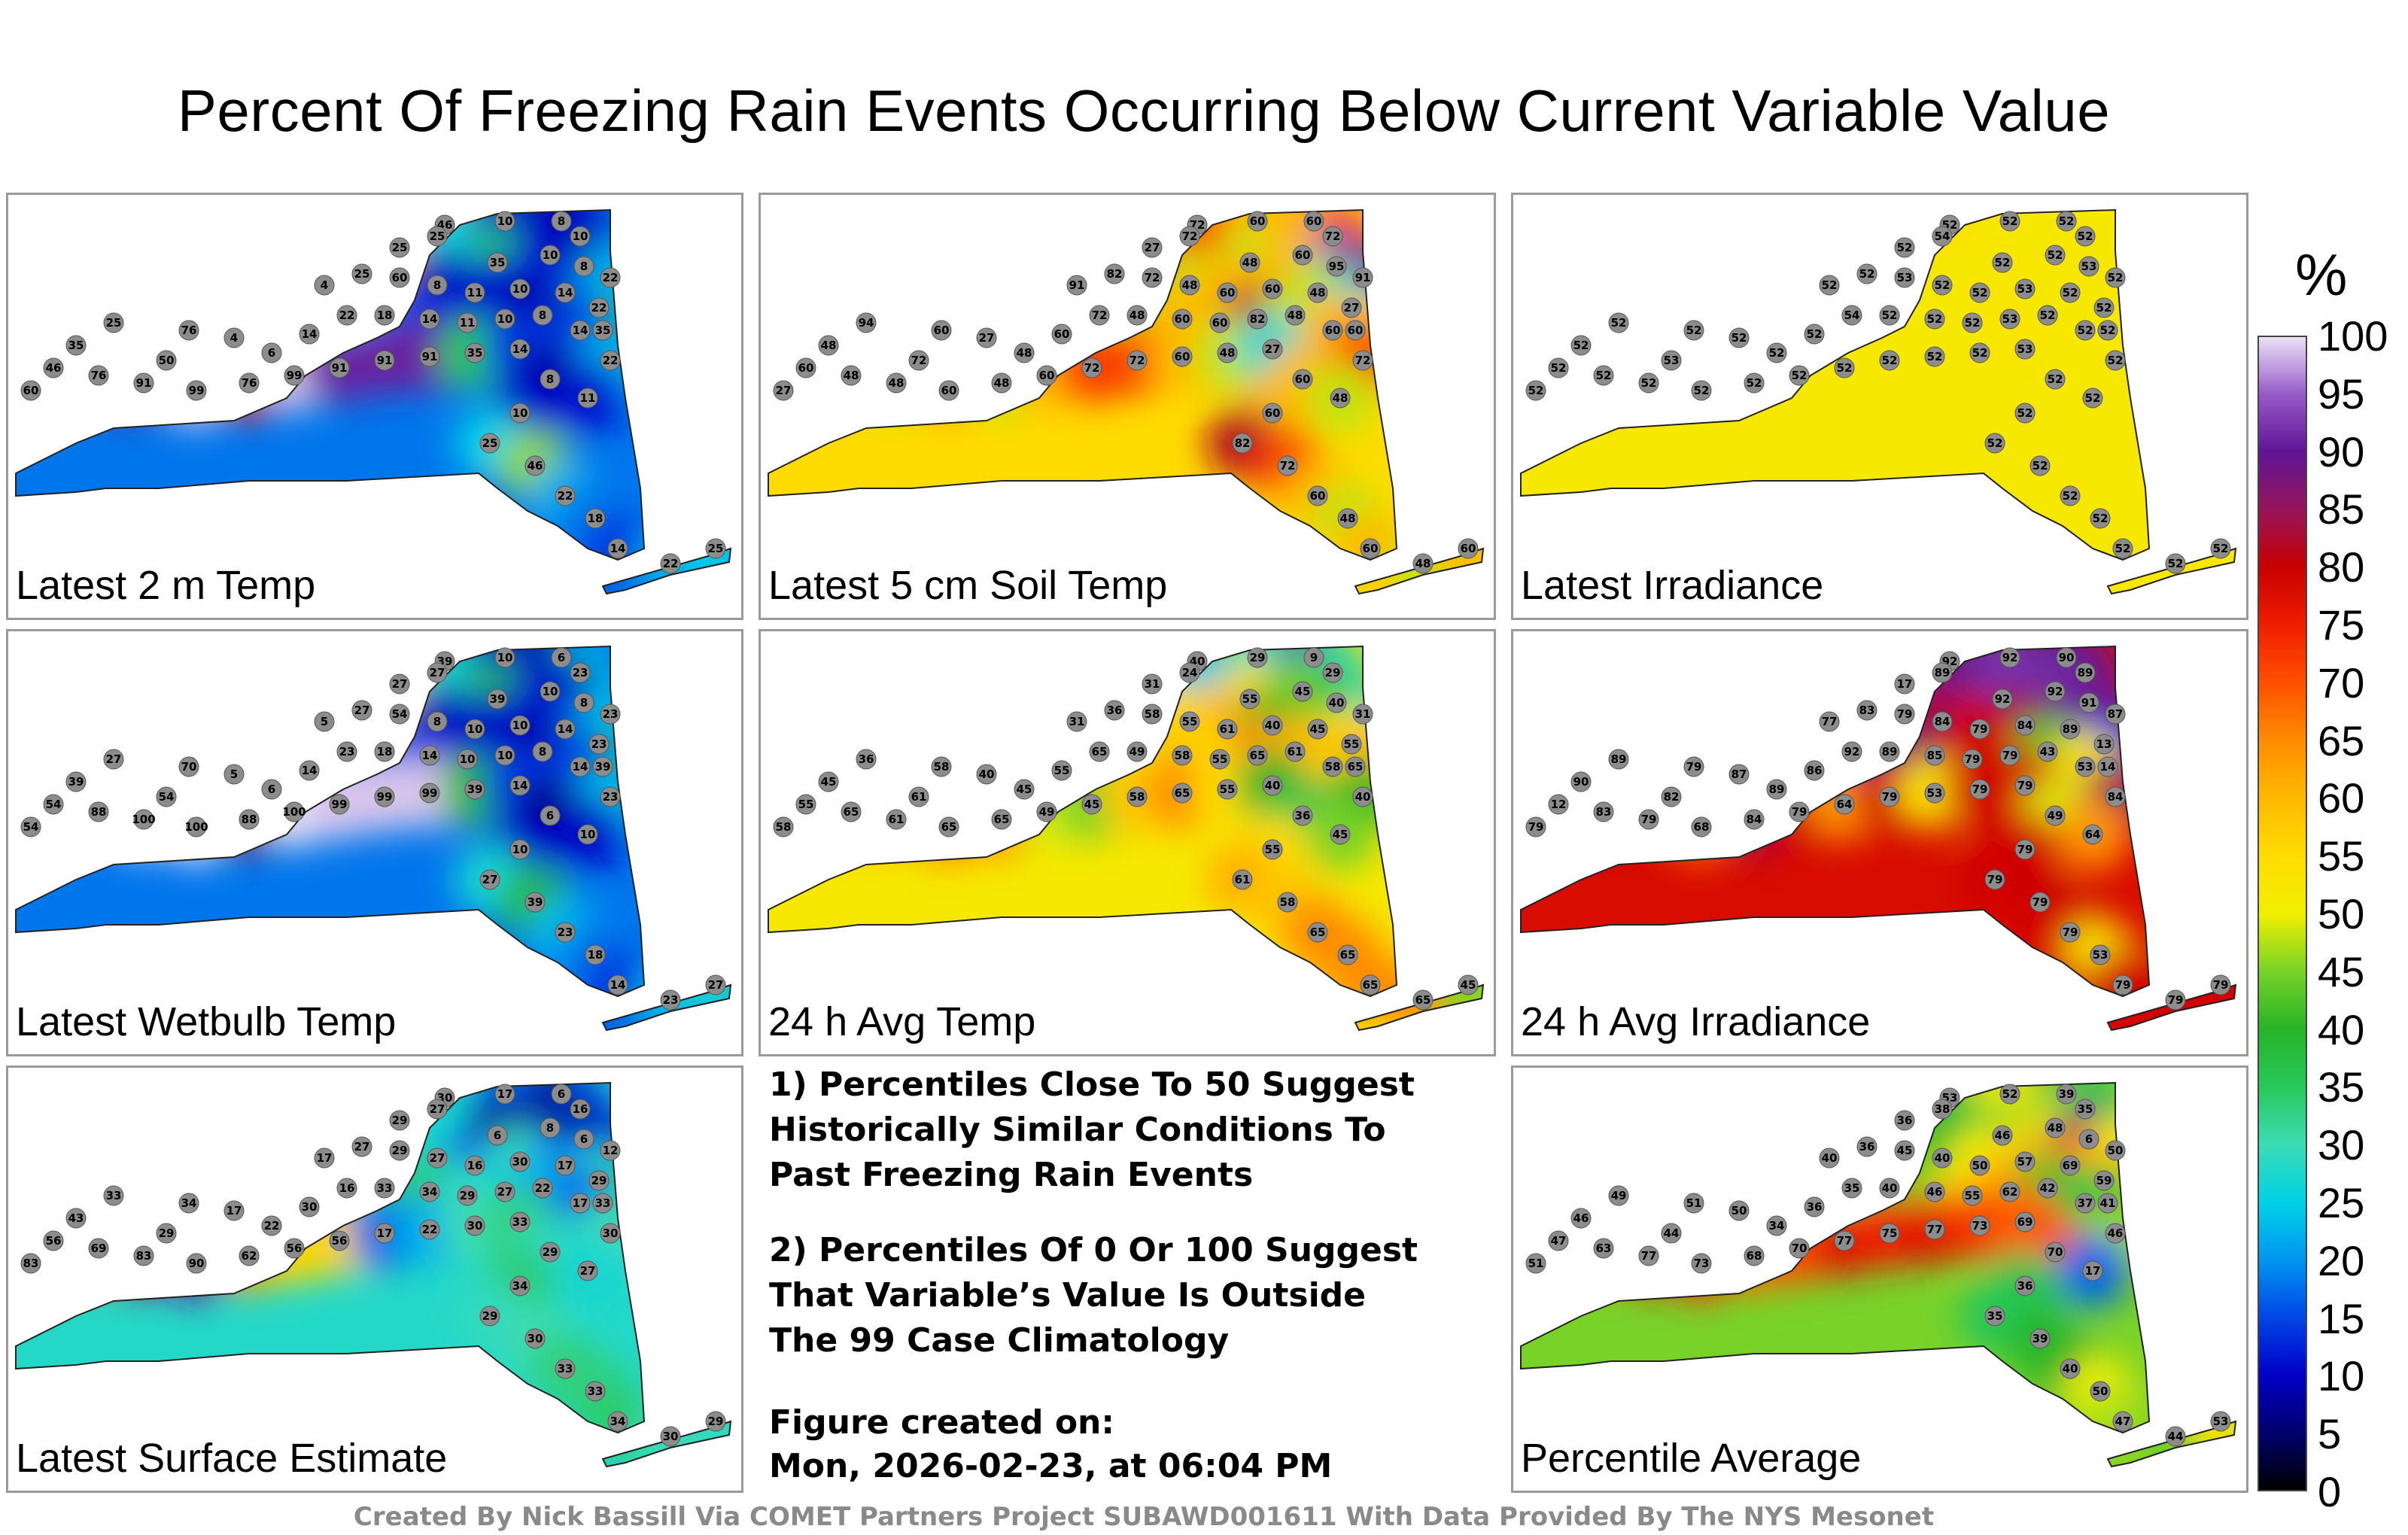 This screenshot has height=1535, width=2408. I want to click on station-marker: 45, so click(1904, 1150).